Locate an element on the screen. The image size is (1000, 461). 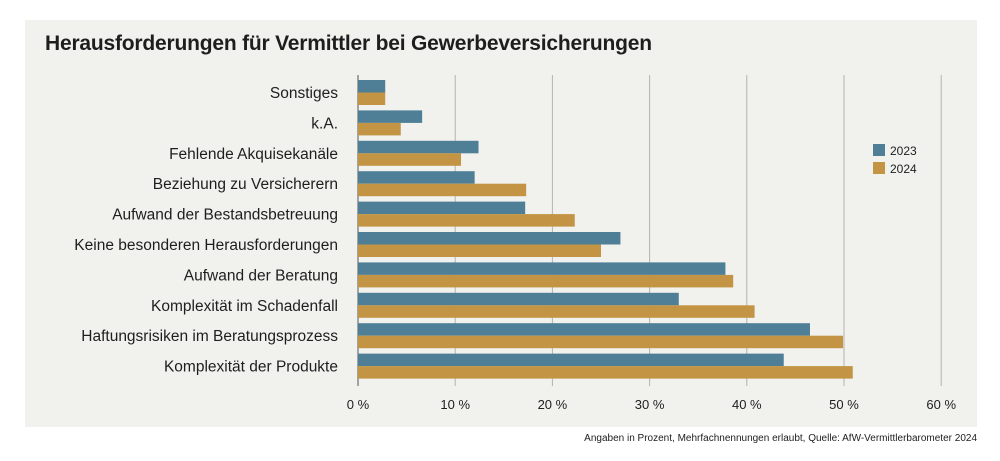
legend-swatch-2023 is located at coordinates (879, 150).